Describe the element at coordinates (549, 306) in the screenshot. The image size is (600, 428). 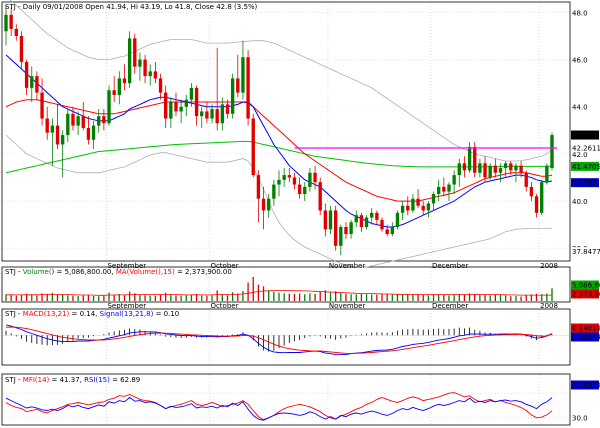
I see `month-label: 2008` at that location.